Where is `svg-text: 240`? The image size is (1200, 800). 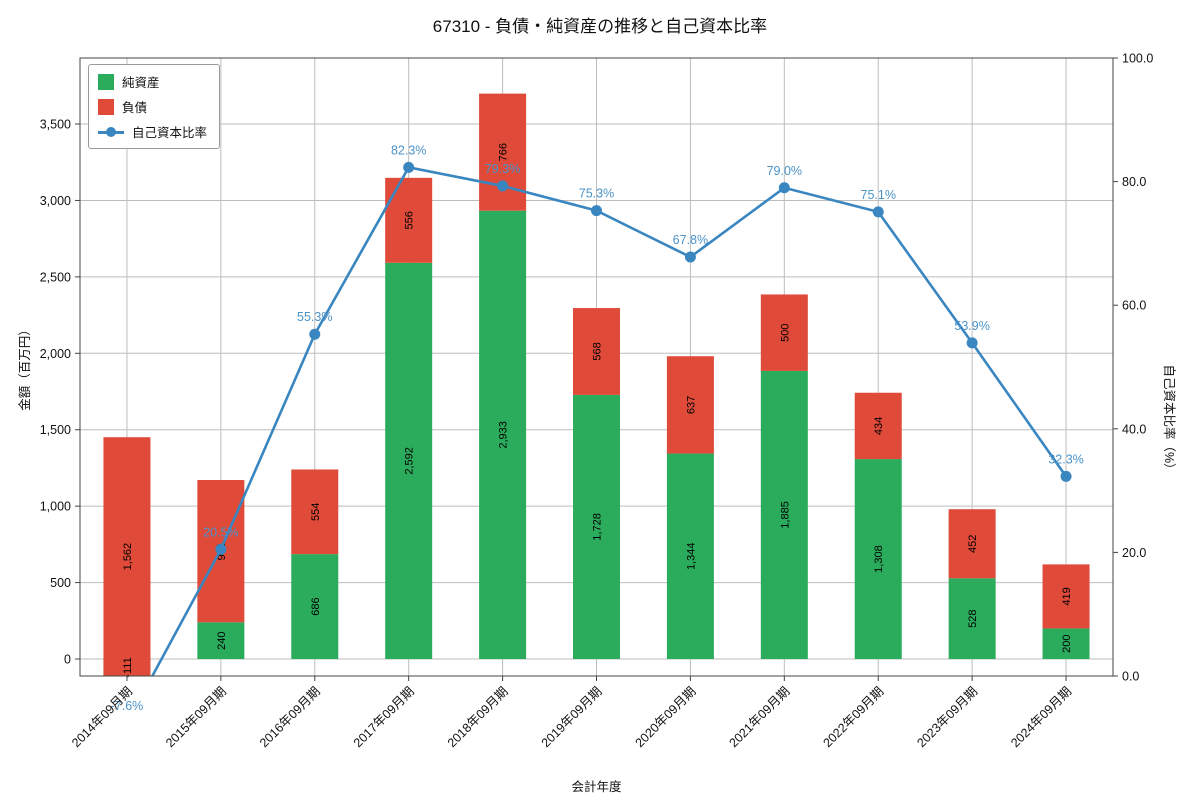
svg-text: 240 is located at coordinates (222, 640).